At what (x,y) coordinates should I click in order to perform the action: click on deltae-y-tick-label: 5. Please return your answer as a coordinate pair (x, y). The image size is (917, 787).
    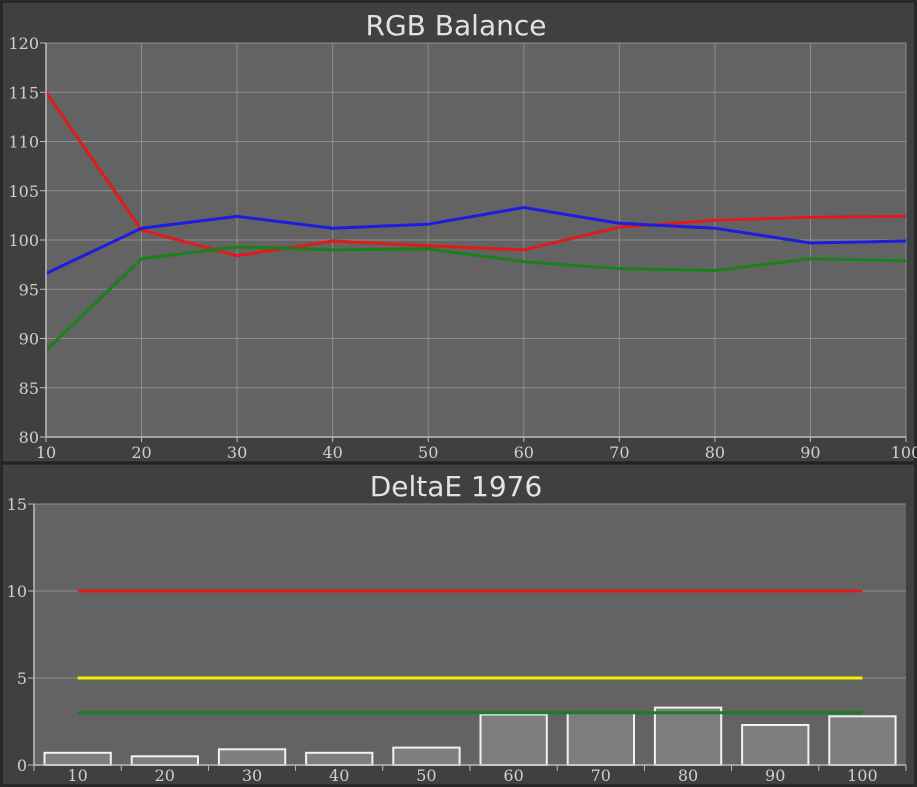
    Looking at the image, I should click on (22, 678).